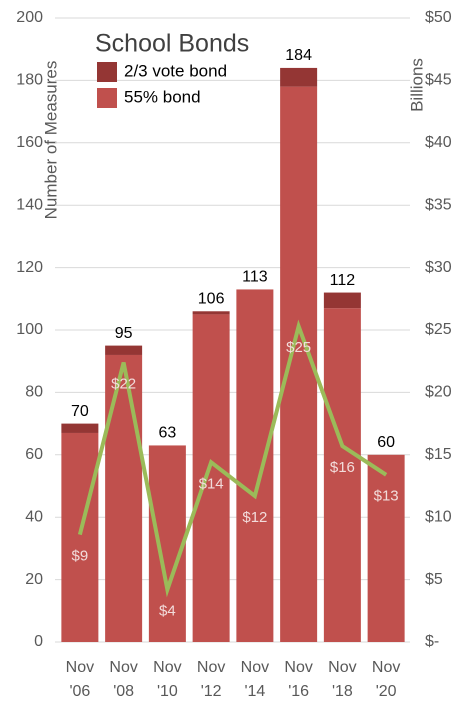  Describe the element at coordinates (50, 140) in the screenshot. I see `y-axis-title: Number of Measures` at that location.